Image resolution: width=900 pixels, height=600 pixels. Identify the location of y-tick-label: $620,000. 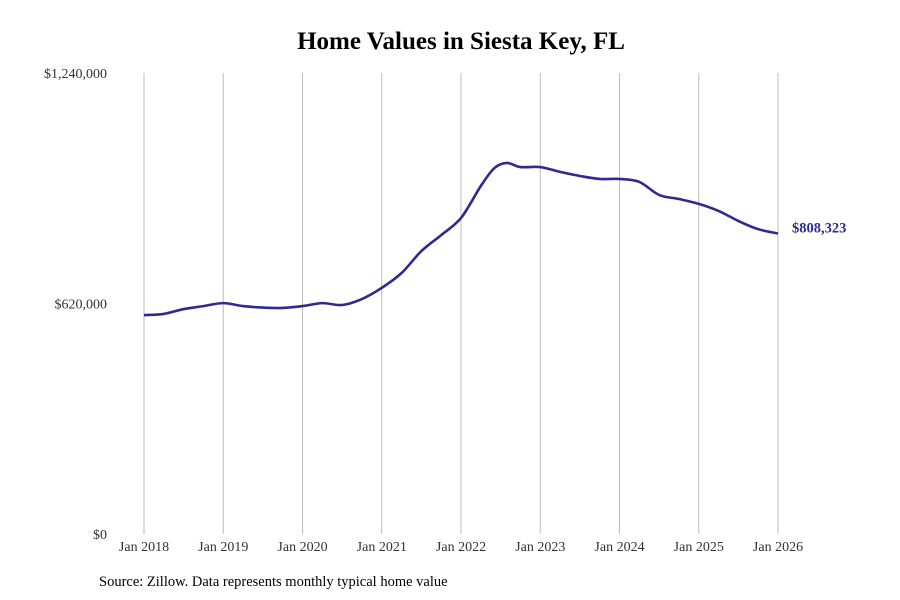
(81, 305).